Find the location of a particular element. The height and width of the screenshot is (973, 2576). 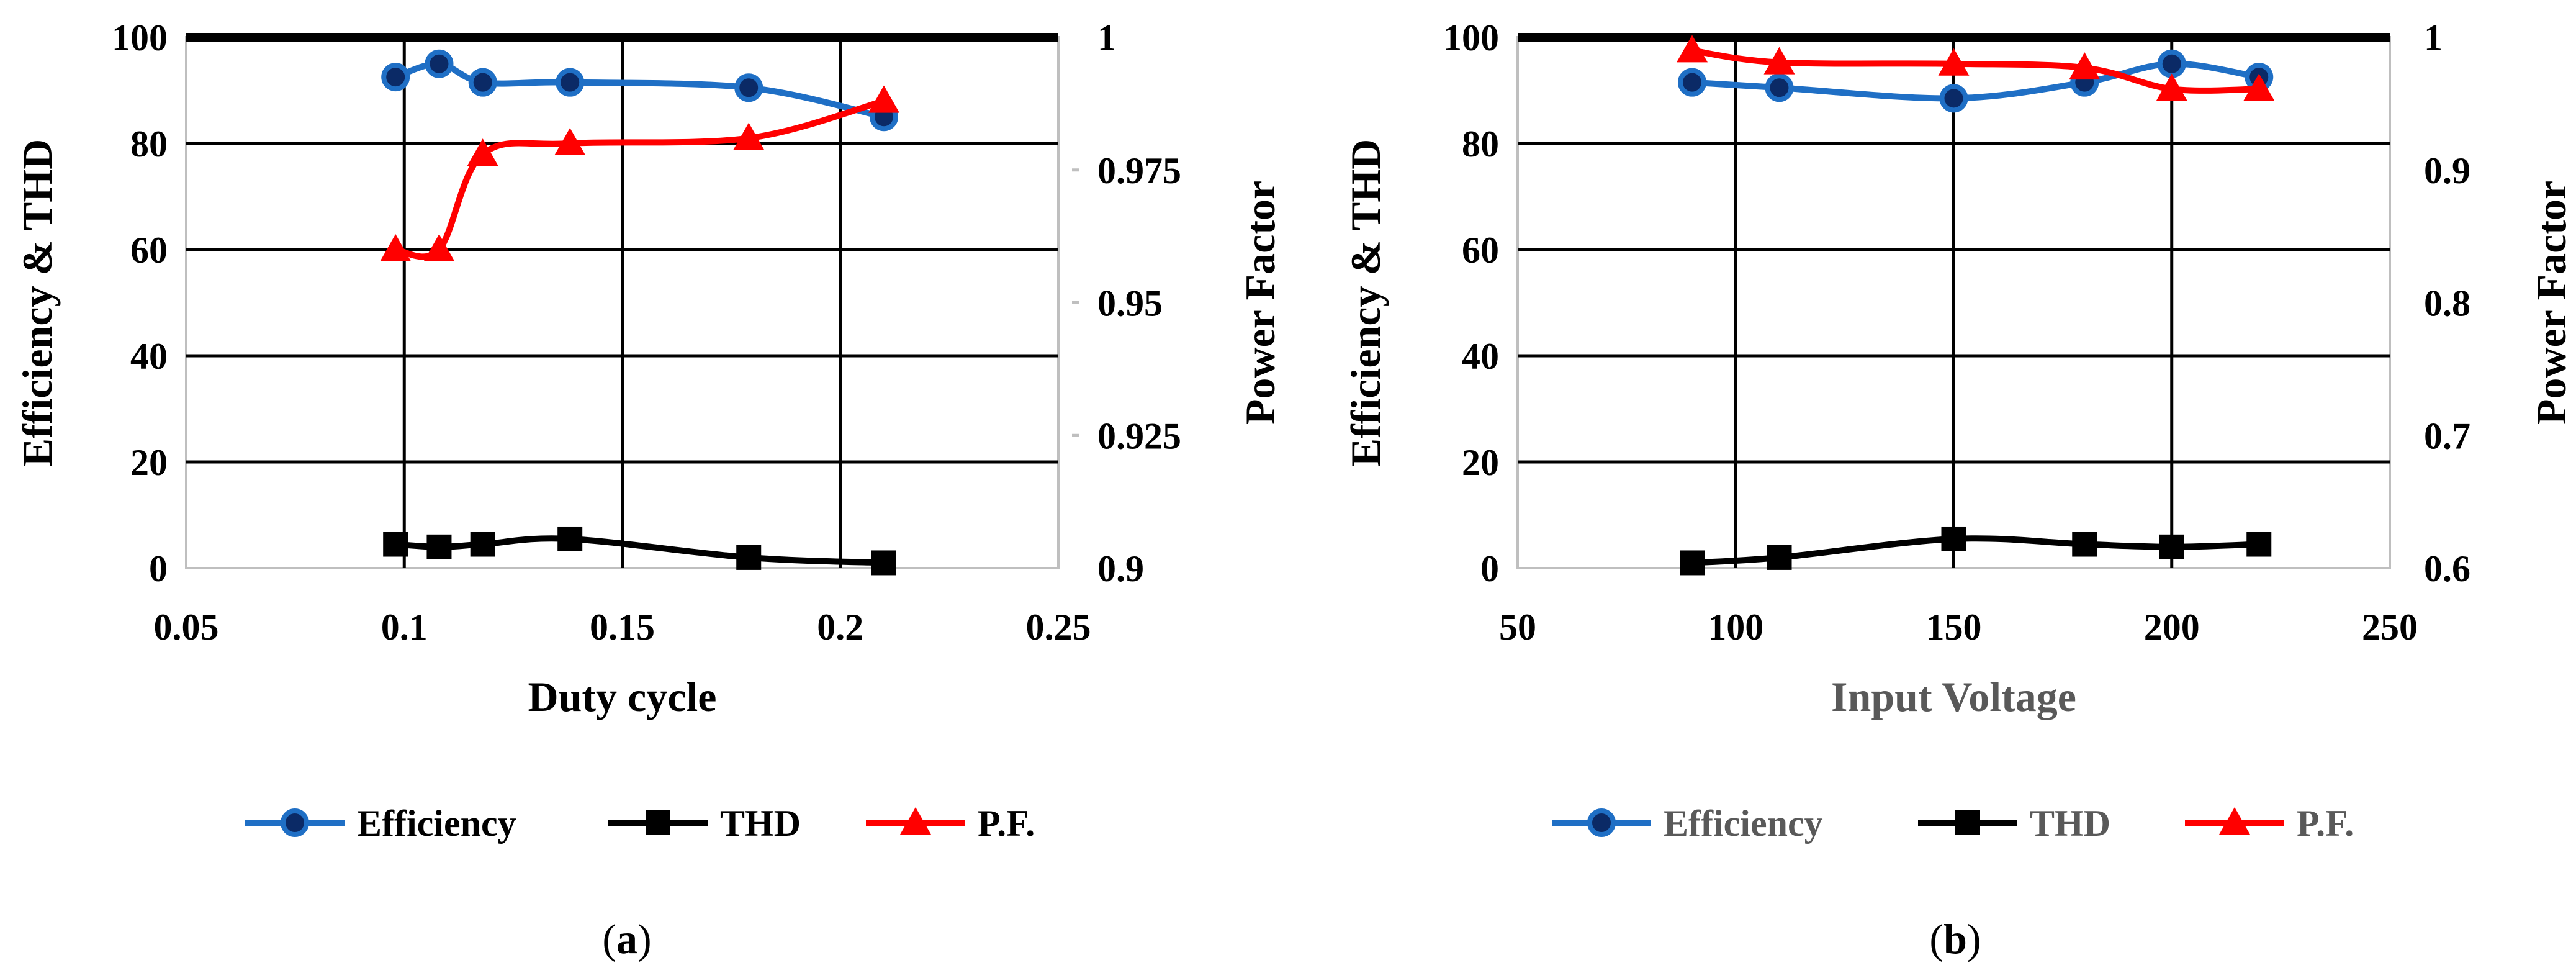

x-tick-label: 200 is located at coordinates (2172, 627).